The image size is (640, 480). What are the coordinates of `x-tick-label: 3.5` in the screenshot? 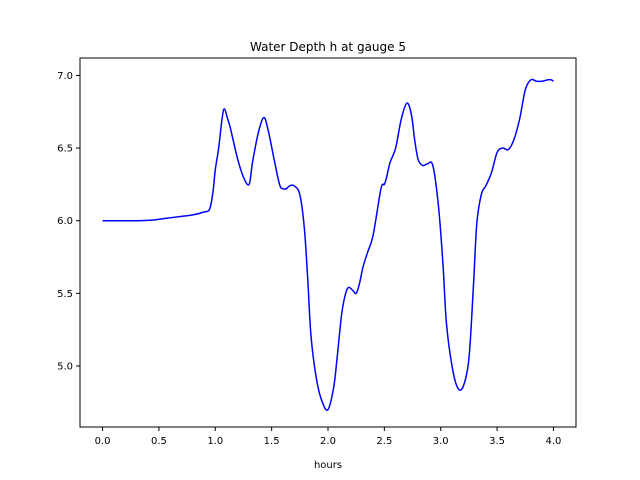 It's located at (497, 441).